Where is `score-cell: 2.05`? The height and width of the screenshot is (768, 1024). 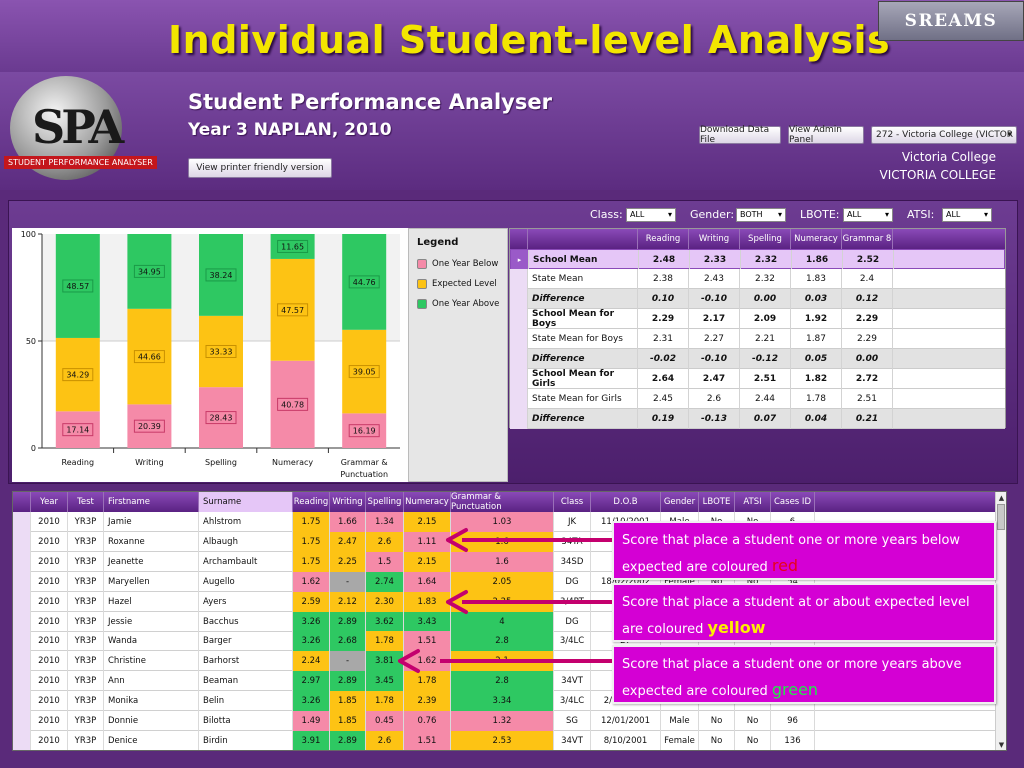 score-cell: 2.05 is located at coordinates (502, 581).